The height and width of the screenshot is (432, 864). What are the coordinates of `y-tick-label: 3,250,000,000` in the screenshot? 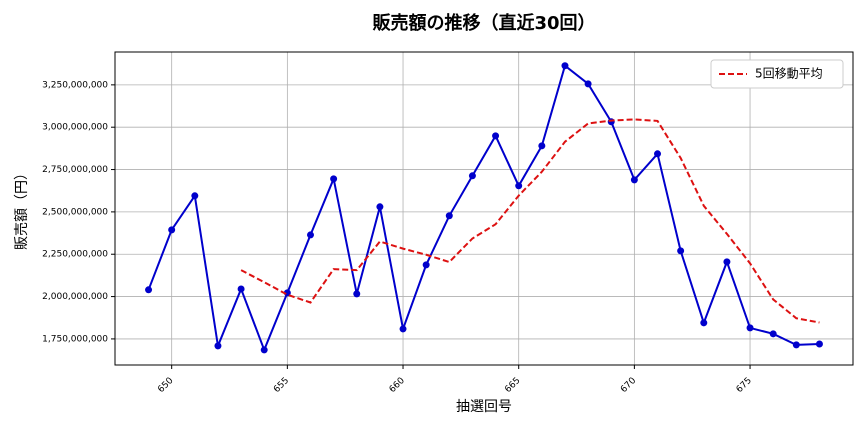 It's located at (75, 85).